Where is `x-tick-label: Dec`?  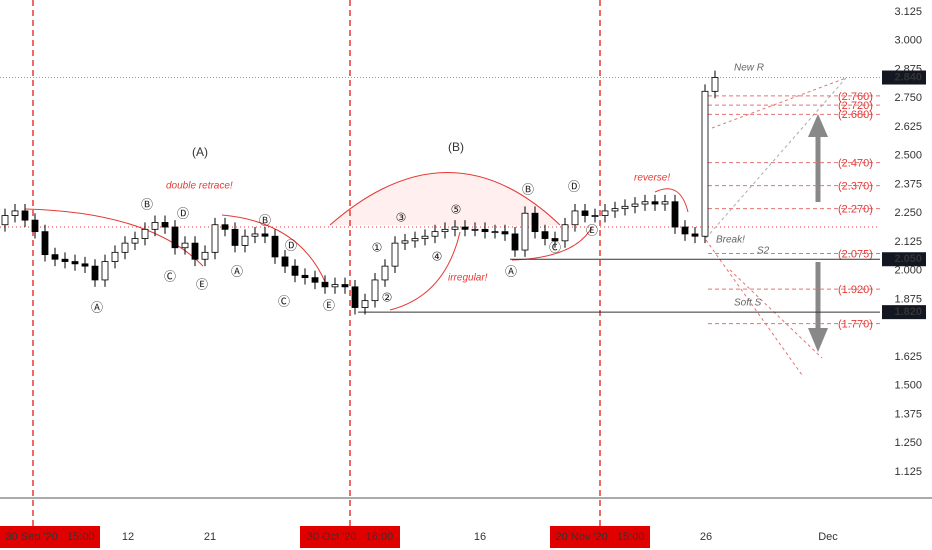 x-tick-label: Dec is located at coordinates (828, 537).